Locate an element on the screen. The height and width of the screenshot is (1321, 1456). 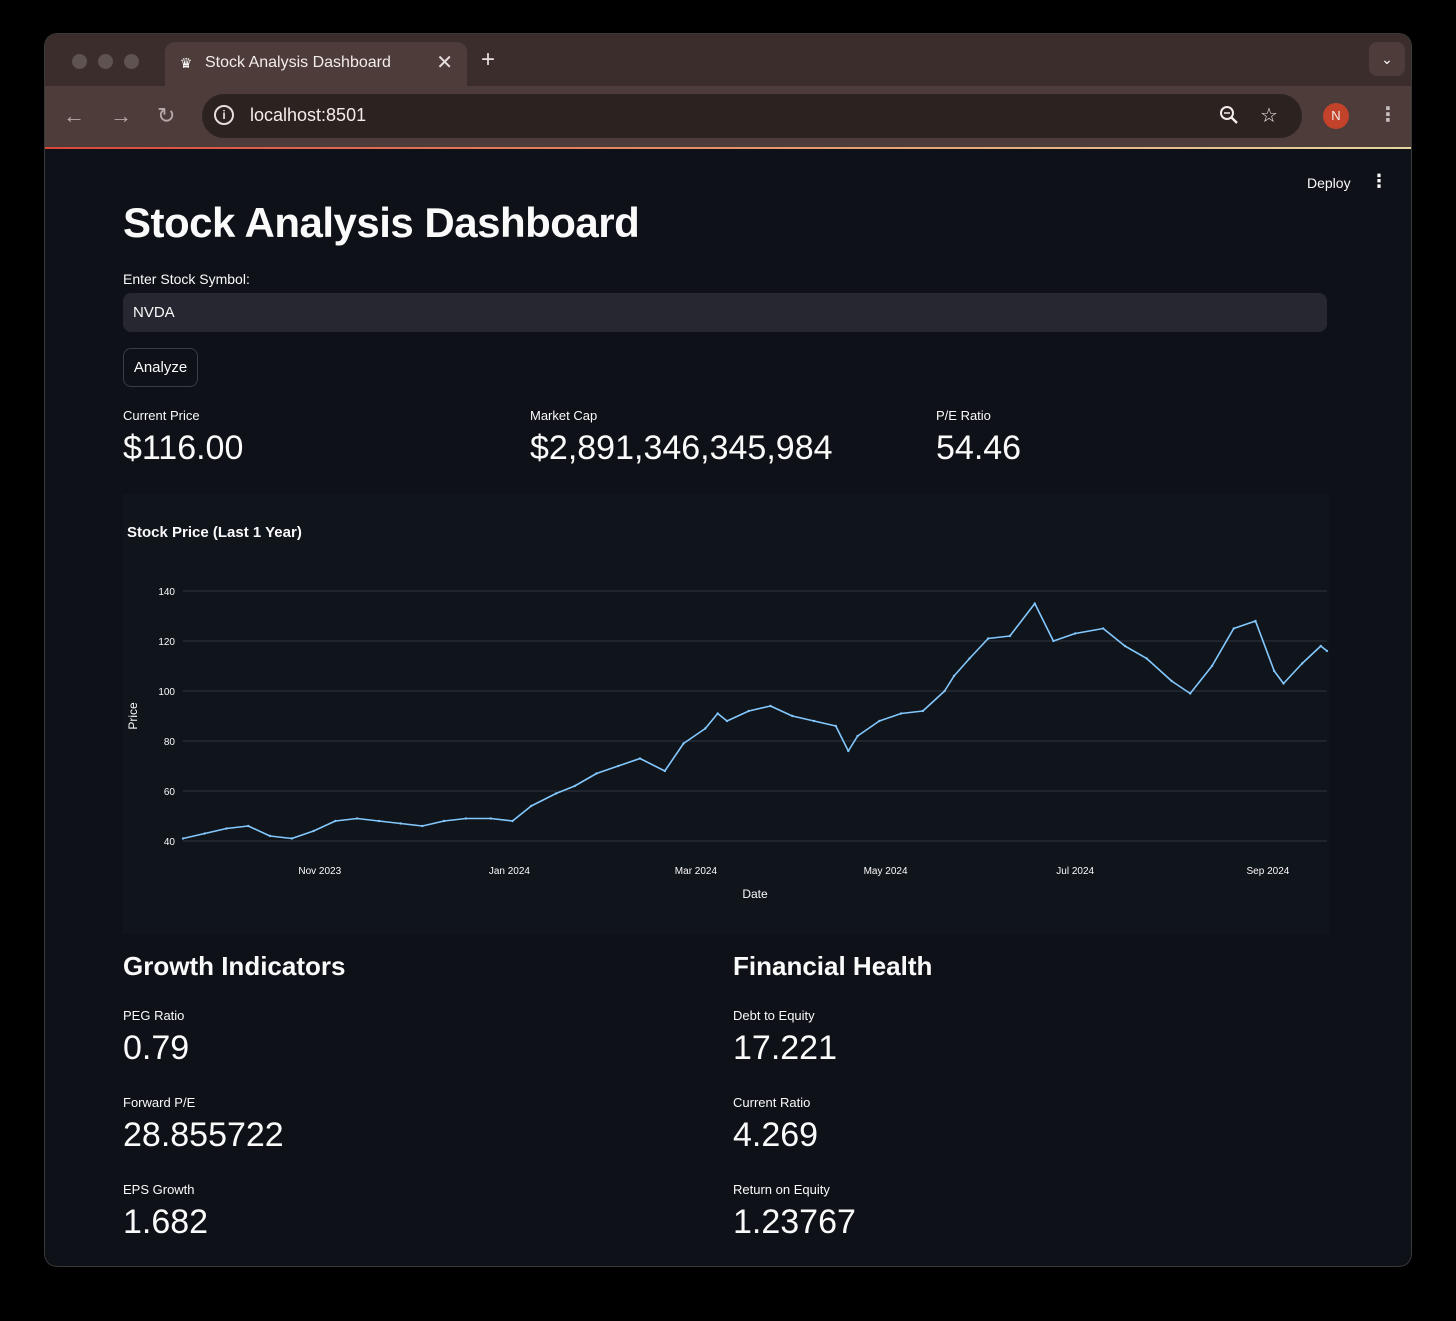
y-tick-label: 100 is located at coordinates (166, 692).